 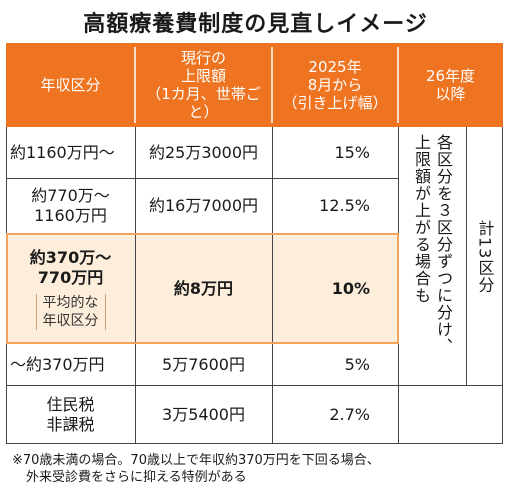 What do you see at coordinates (357, 364) in the screenshot?
I see `increase-value: 5%` at bounding box center [357, 364].